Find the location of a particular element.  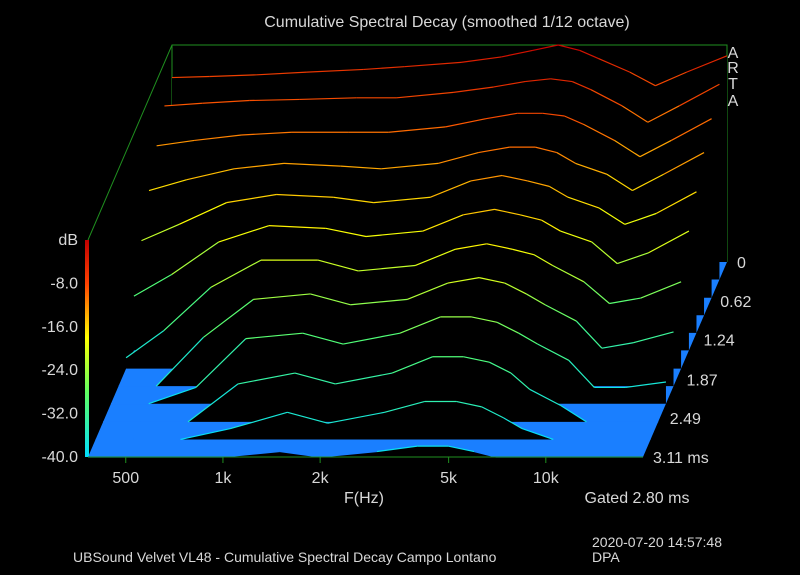

logo-letter: A is located at coordinates (733, 101).